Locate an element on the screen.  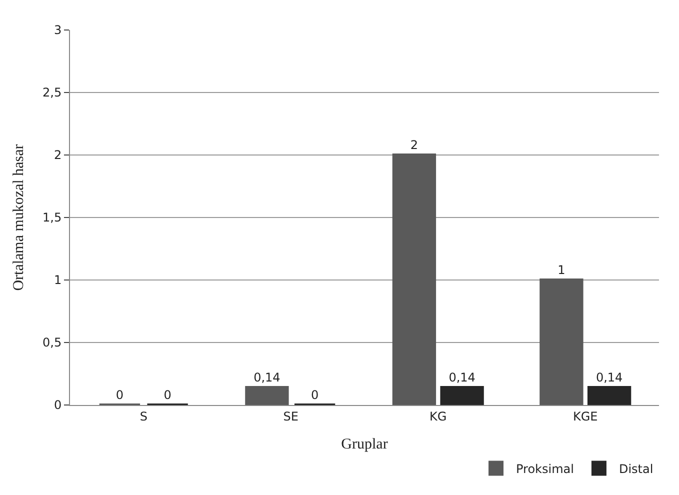
y-tick-label: 0 is located at coordinates (58, 405).